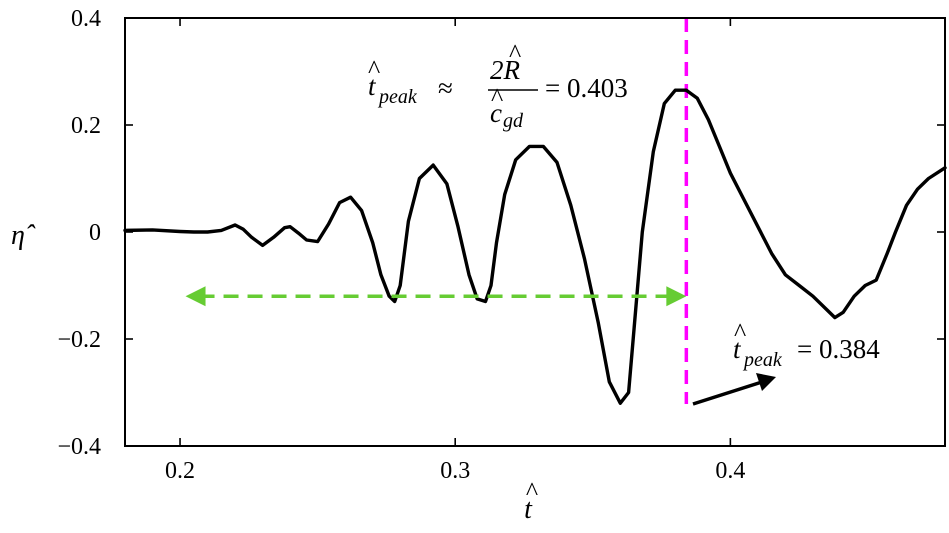 This screenshot has height=533, width=949. I want to click on formula-rhs: = 0.403, so click(586, 88).